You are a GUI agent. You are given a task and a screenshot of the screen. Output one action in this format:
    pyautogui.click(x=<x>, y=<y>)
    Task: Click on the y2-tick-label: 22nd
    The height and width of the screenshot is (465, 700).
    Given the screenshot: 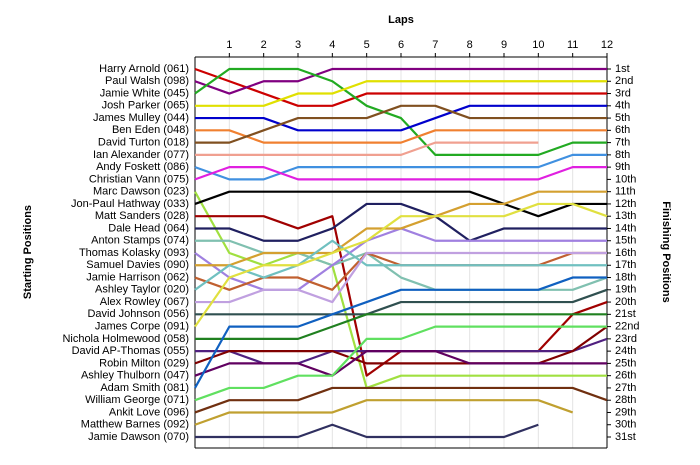 What is the action you would take?
    pyautogui.click(x=627, y=327)
    